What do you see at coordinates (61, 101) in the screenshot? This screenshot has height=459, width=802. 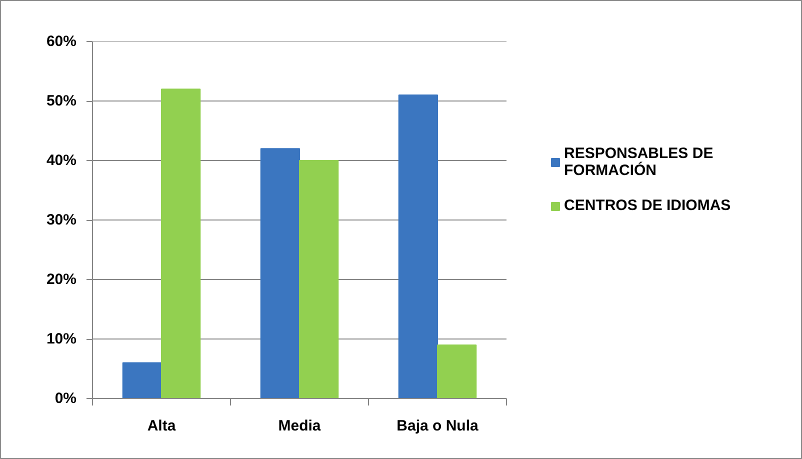 I see `y-tick-label: 50%` at bounding box center [61, 101].